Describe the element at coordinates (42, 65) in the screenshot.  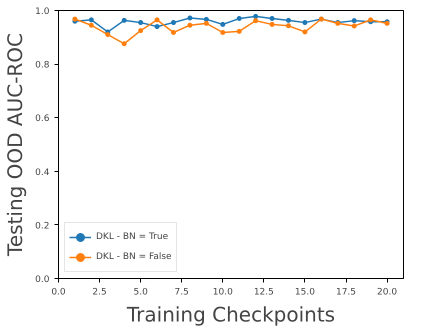
I see `y-tick-label: 0.8` at that location.